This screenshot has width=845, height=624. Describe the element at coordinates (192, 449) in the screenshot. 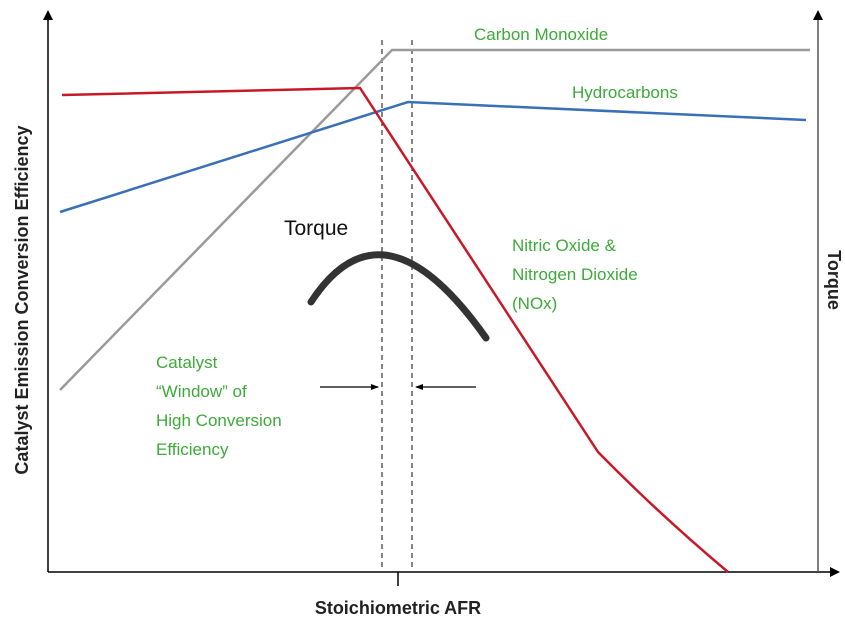

I see `window-label: Efficiency` at that location.